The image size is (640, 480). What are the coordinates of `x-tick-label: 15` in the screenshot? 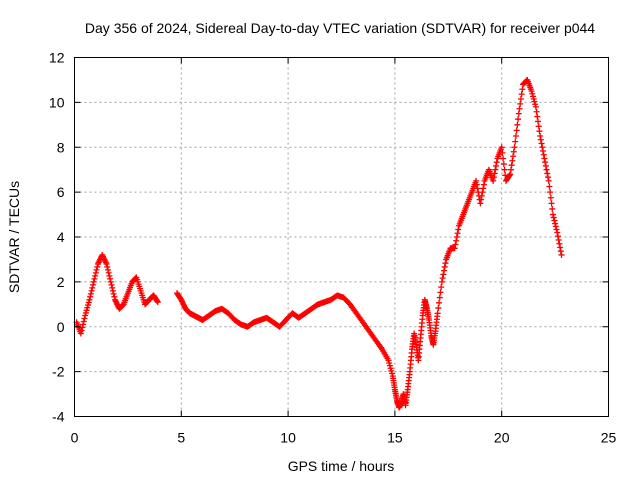 It's located at (395, 438).